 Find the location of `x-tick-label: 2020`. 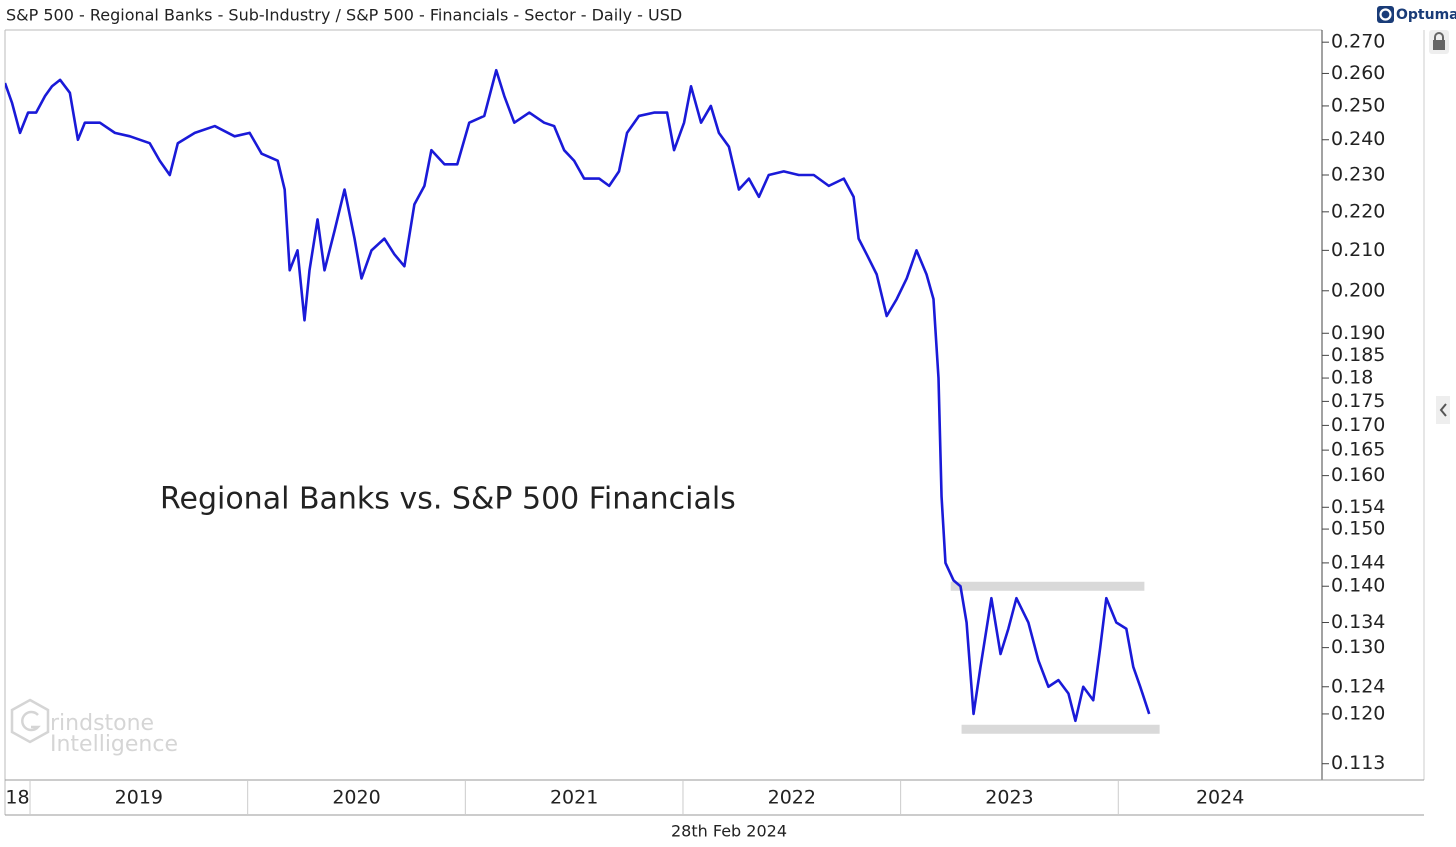

x-tick-label: 2020 is located at coordinates (356, 798).